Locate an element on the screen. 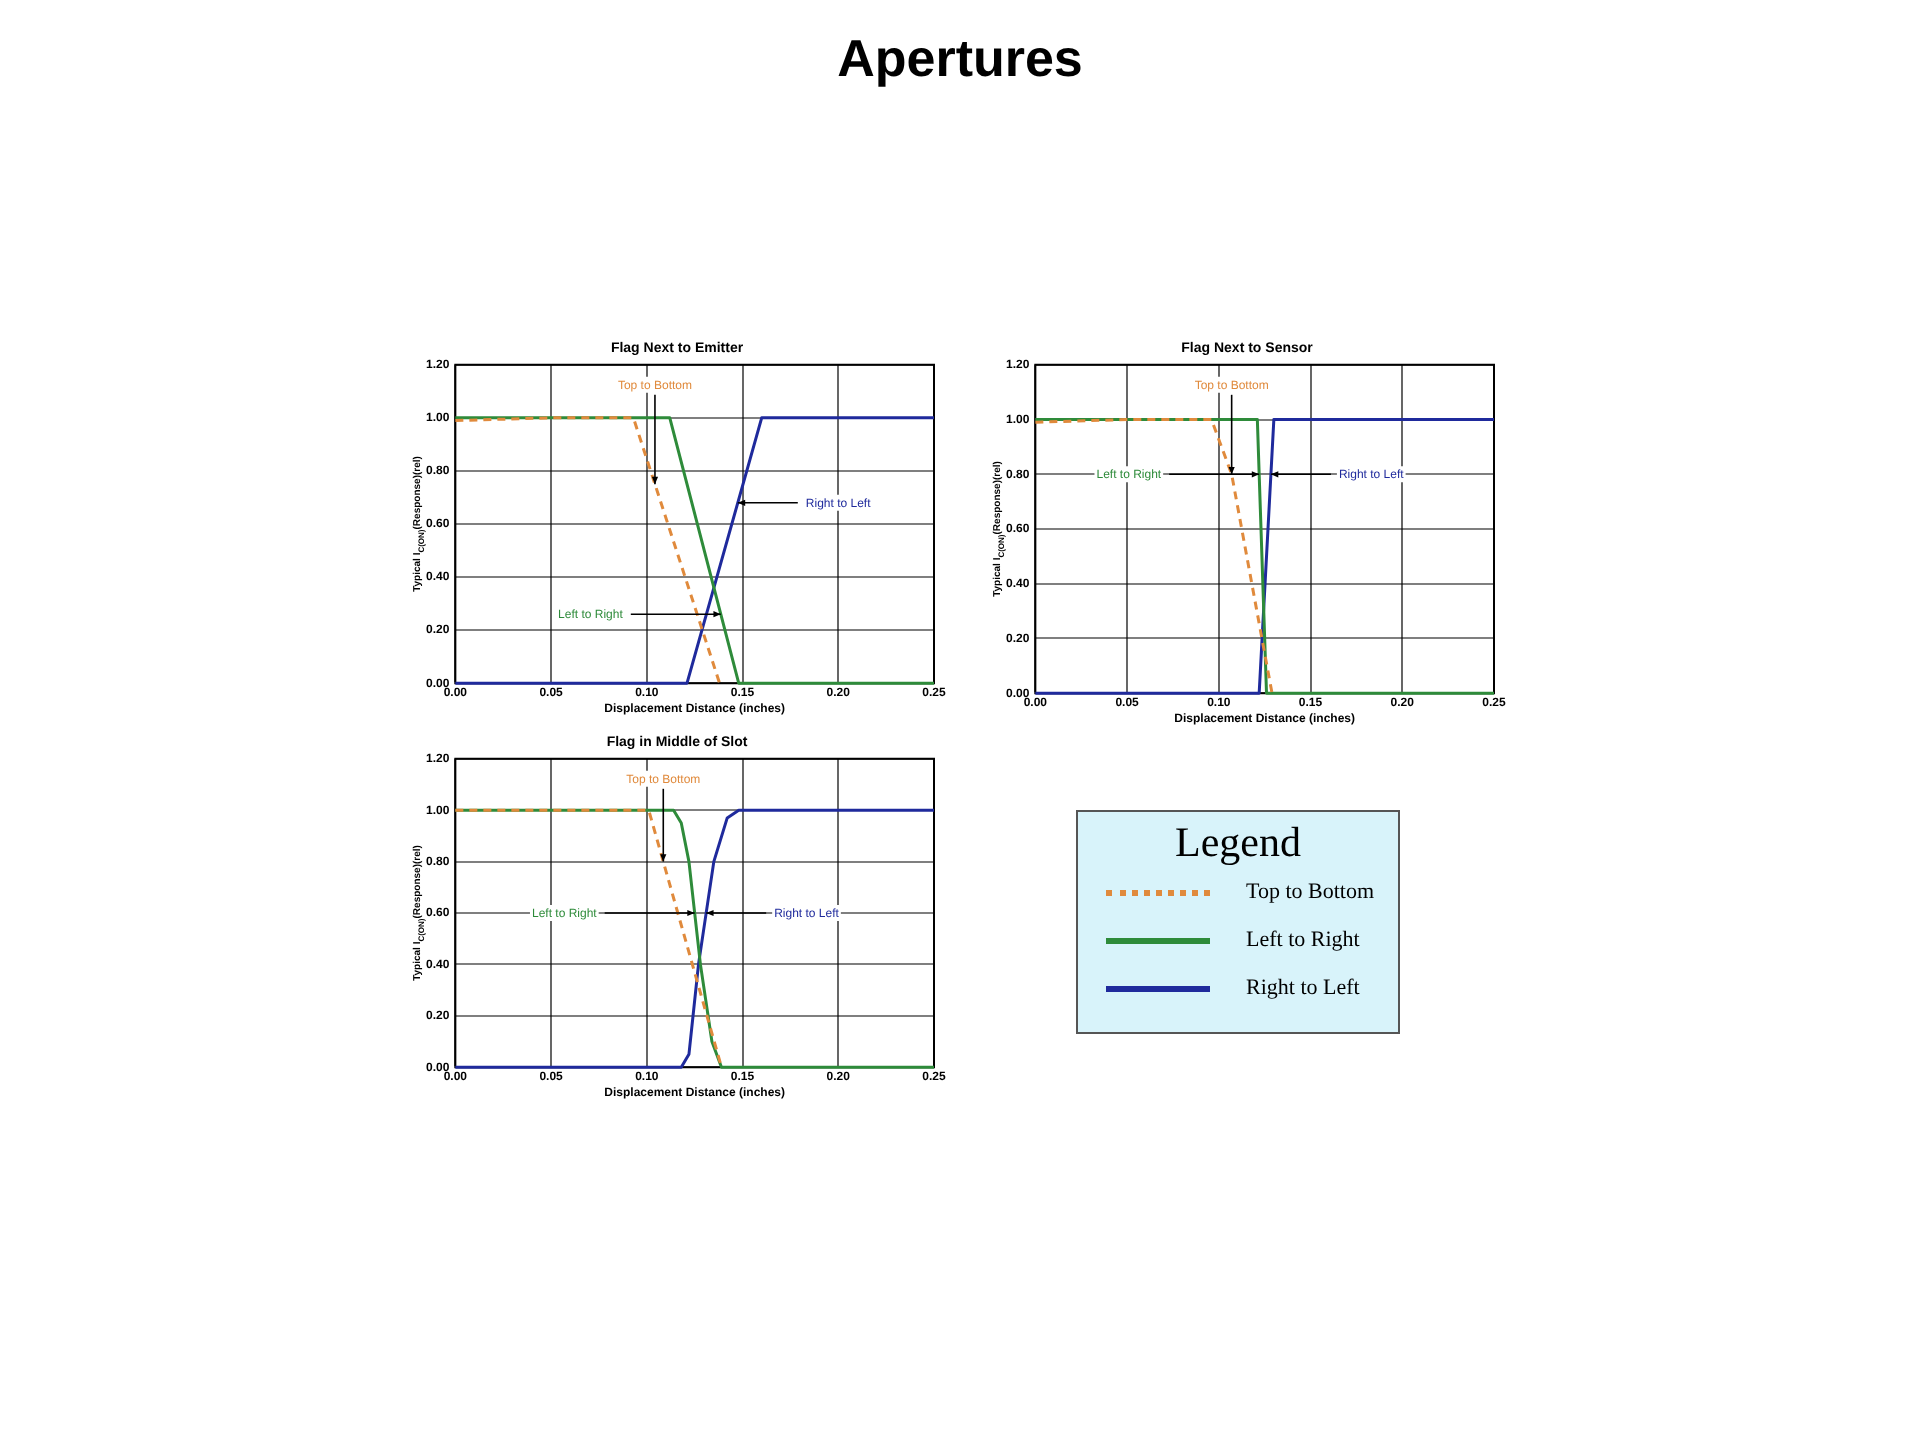 Image resolution: width=1920 pixels, height=1440 pixels. text: Right to Left is located at coordinates (1303, 988).